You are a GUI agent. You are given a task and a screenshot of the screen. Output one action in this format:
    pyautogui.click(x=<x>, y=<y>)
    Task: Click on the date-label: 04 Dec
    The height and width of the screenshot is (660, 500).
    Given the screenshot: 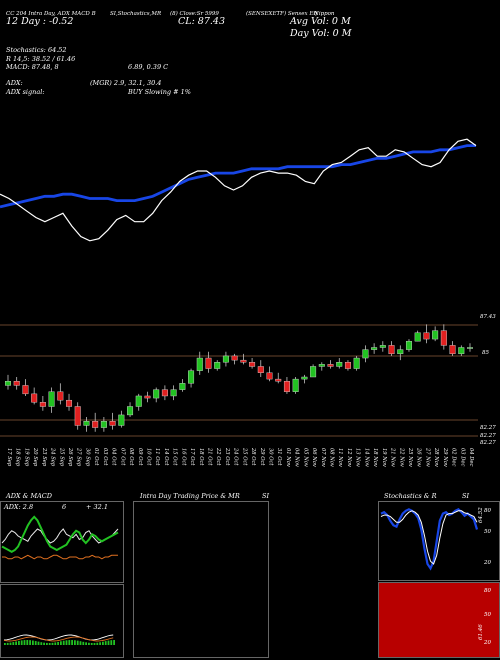 What is the action you would take?
    pyautogui.click(x=471, y=457)
    